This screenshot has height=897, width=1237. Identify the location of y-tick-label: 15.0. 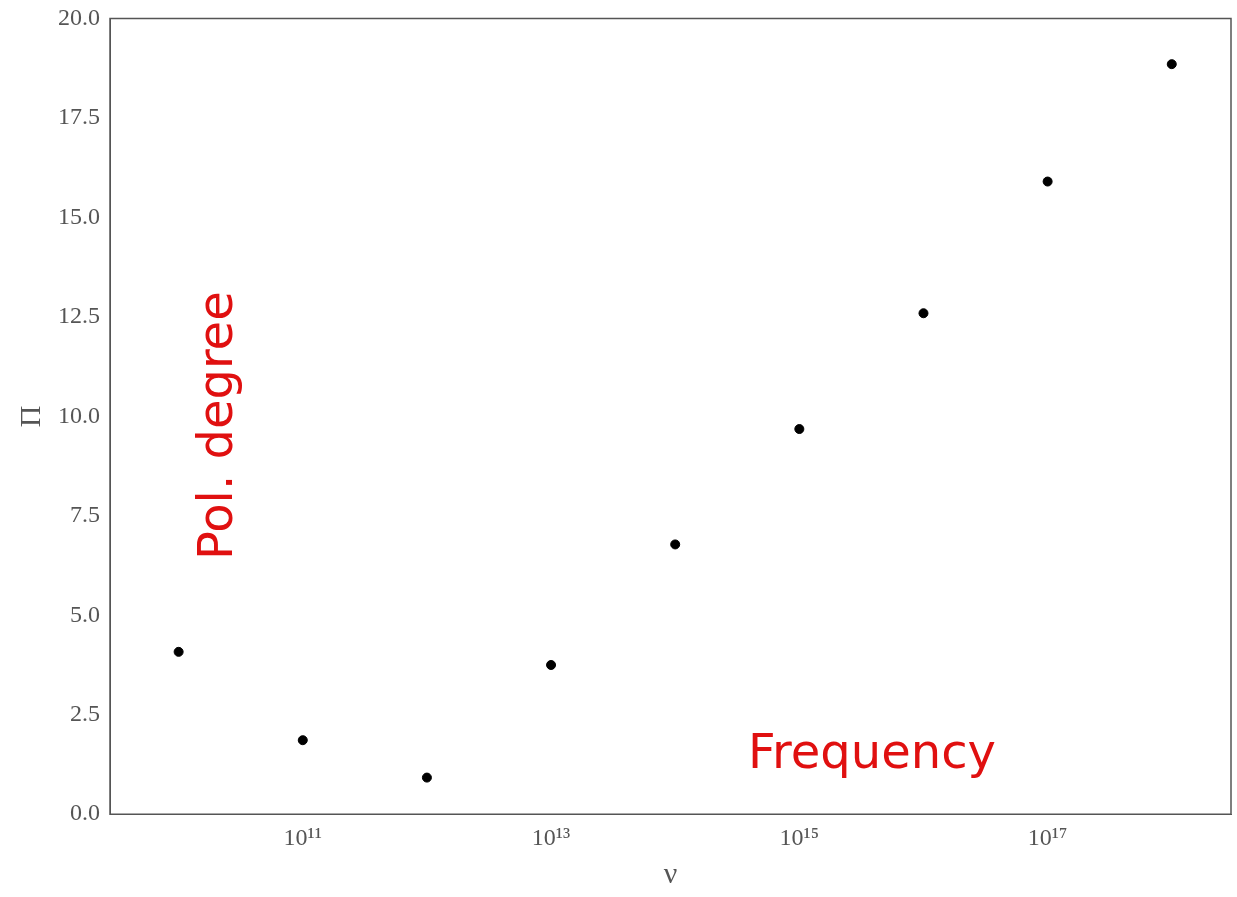
(79, 215).